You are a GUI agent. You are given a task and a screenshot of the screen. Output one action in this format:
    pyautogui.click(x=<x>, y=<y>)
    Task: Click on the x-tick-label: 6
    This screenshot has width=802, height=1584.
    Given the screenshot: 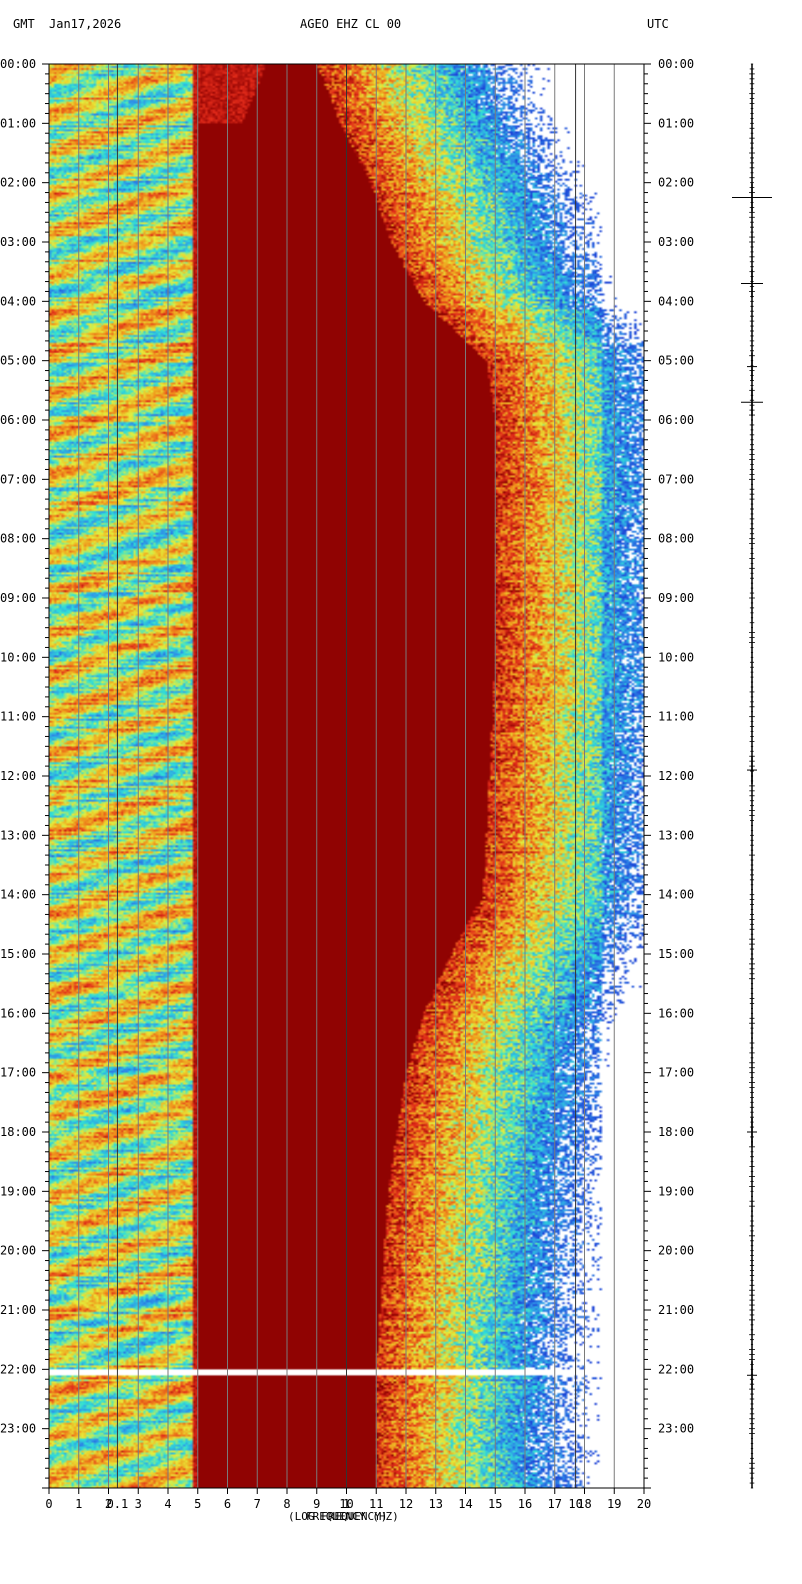 What is the action you would take?
    pyautogui.click(x=227, y=1504)
    